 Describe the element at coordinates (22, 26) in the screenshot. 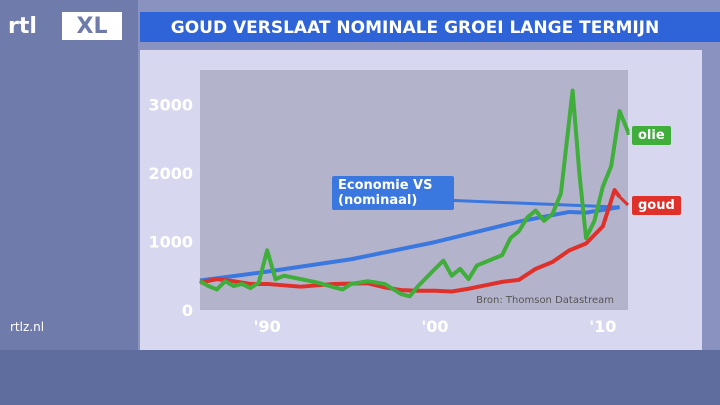

I see `logo-rtl: rtl` at that location.